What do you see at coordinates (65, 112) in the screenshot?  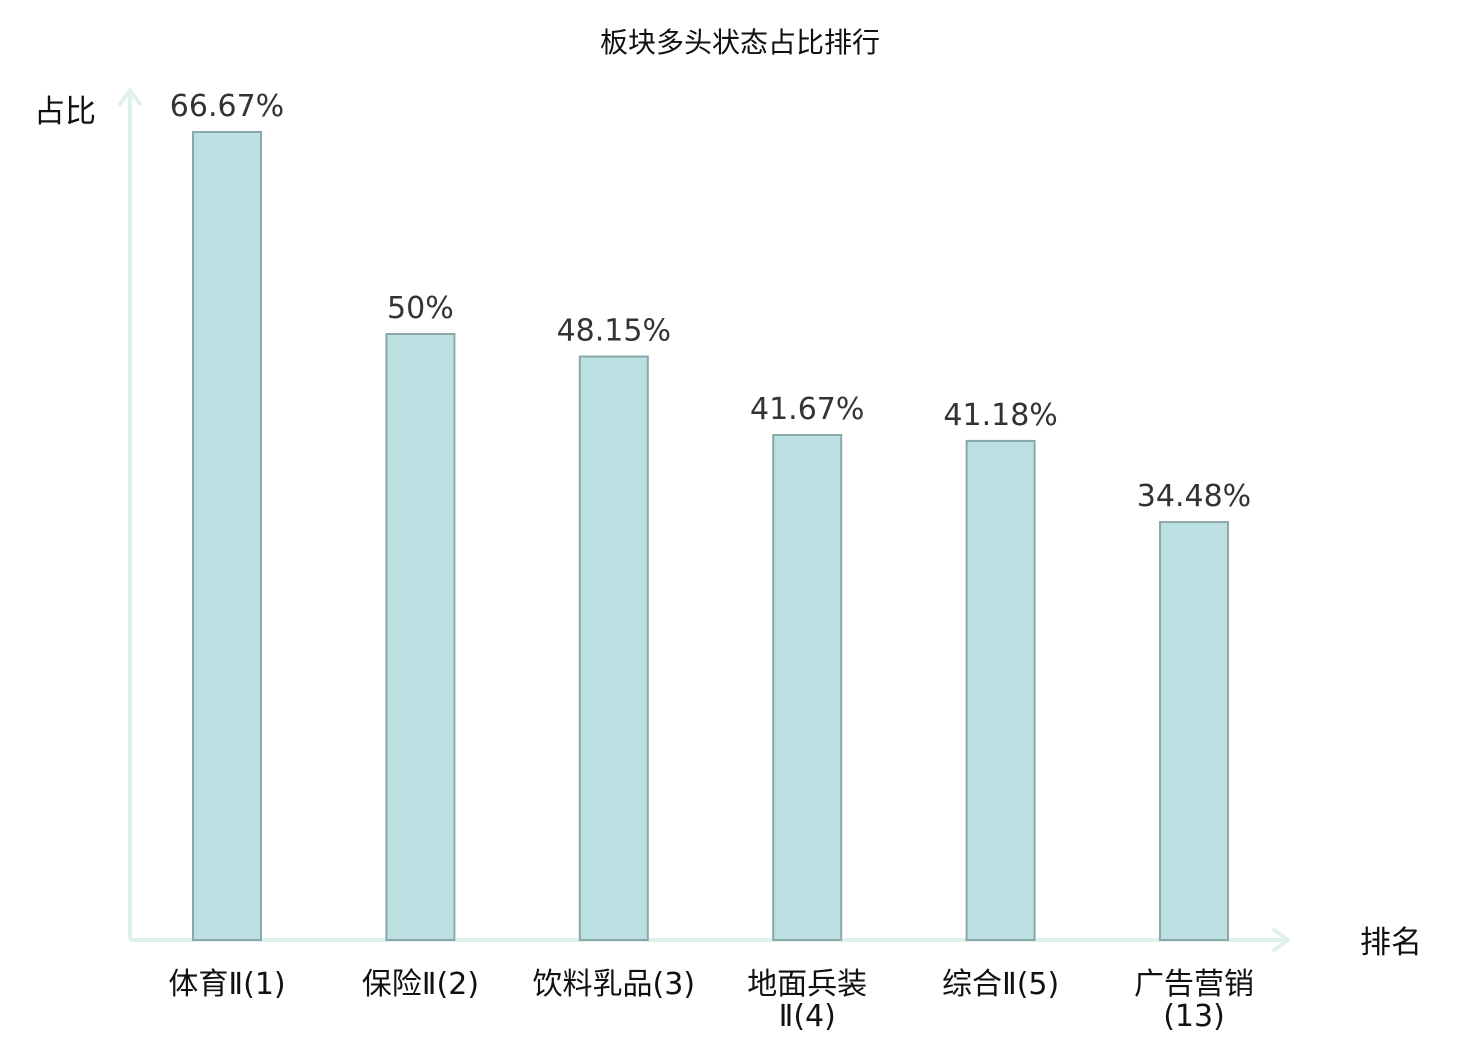 I see `y-axis-title: 占比` at bounding box center [65, 112].